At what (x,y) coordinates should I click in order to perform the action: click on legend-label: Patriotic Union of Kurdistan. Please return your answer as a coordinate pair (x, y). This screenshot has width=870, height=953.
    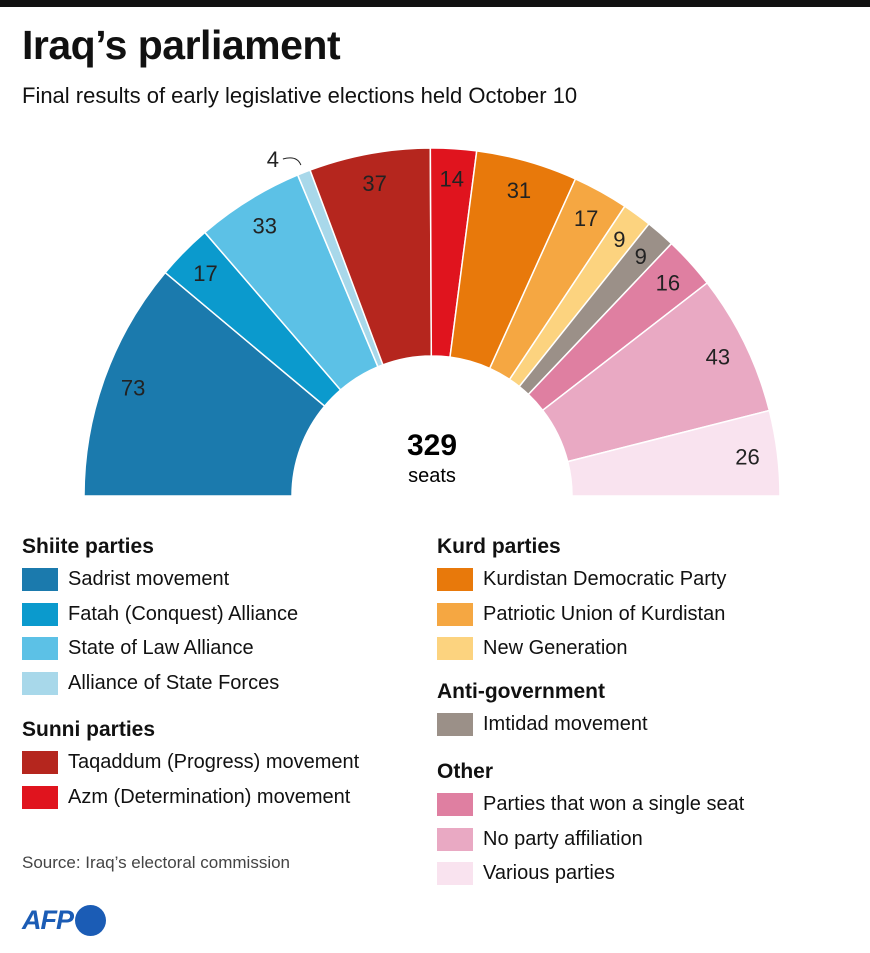
    Looking at the image, I should click on (604, 613).